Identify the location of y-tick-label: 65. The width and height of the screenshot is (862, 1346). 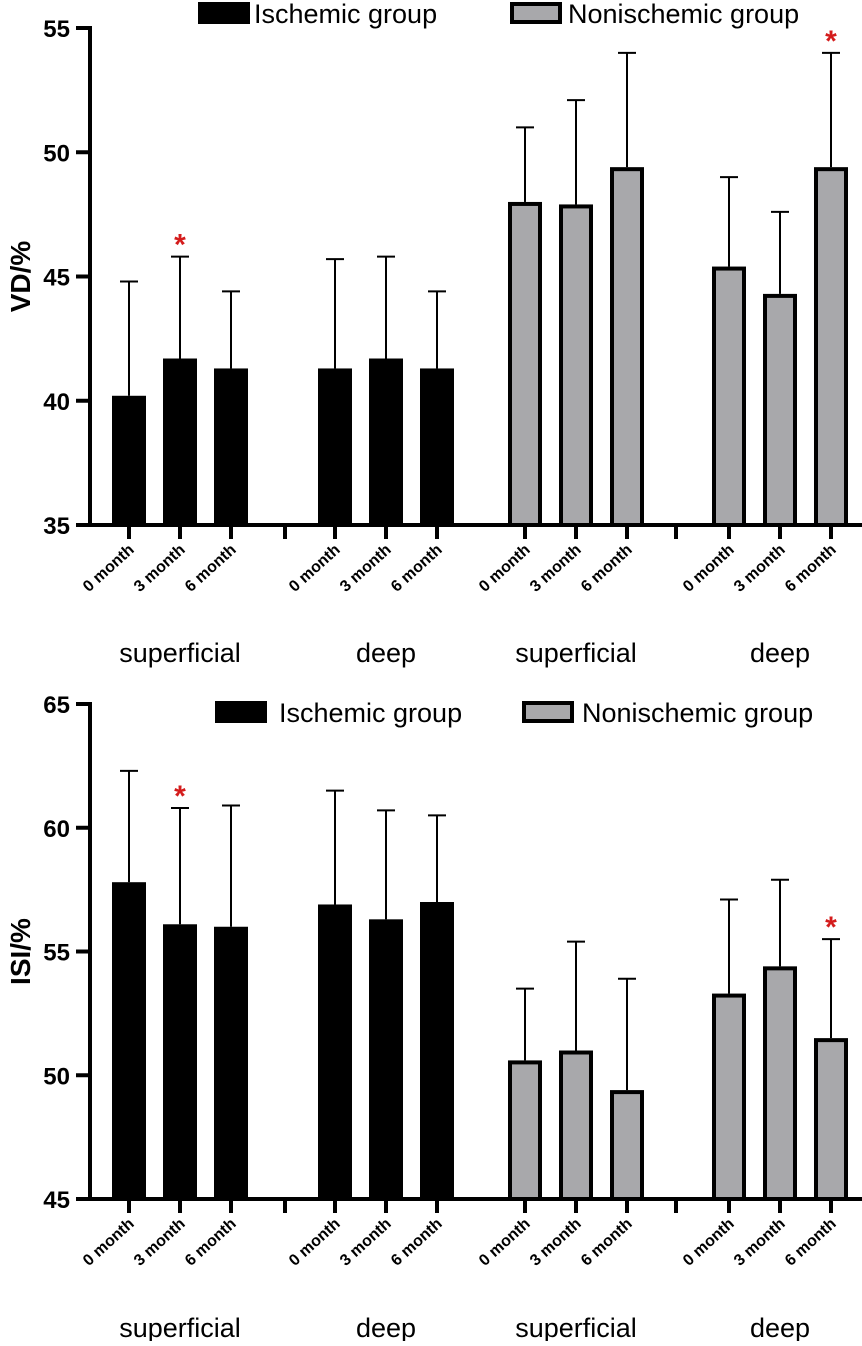
(56, 705).